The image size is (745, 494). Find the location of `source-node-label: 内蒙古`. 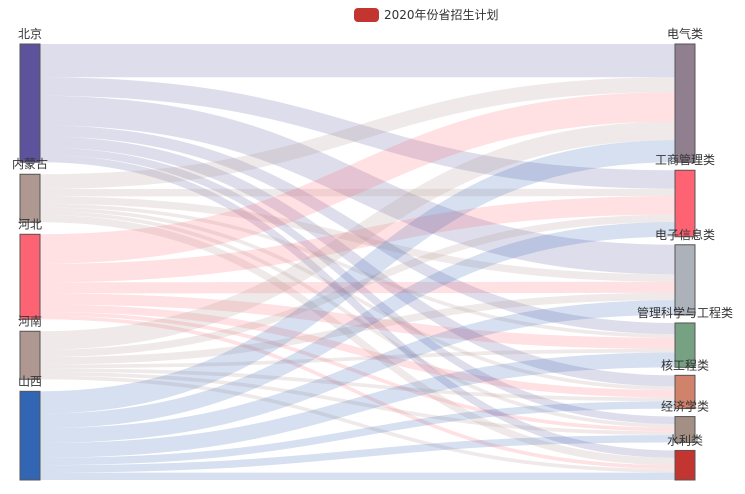

source-node-label: 内蒙古 is located at coordinates (30, 163).